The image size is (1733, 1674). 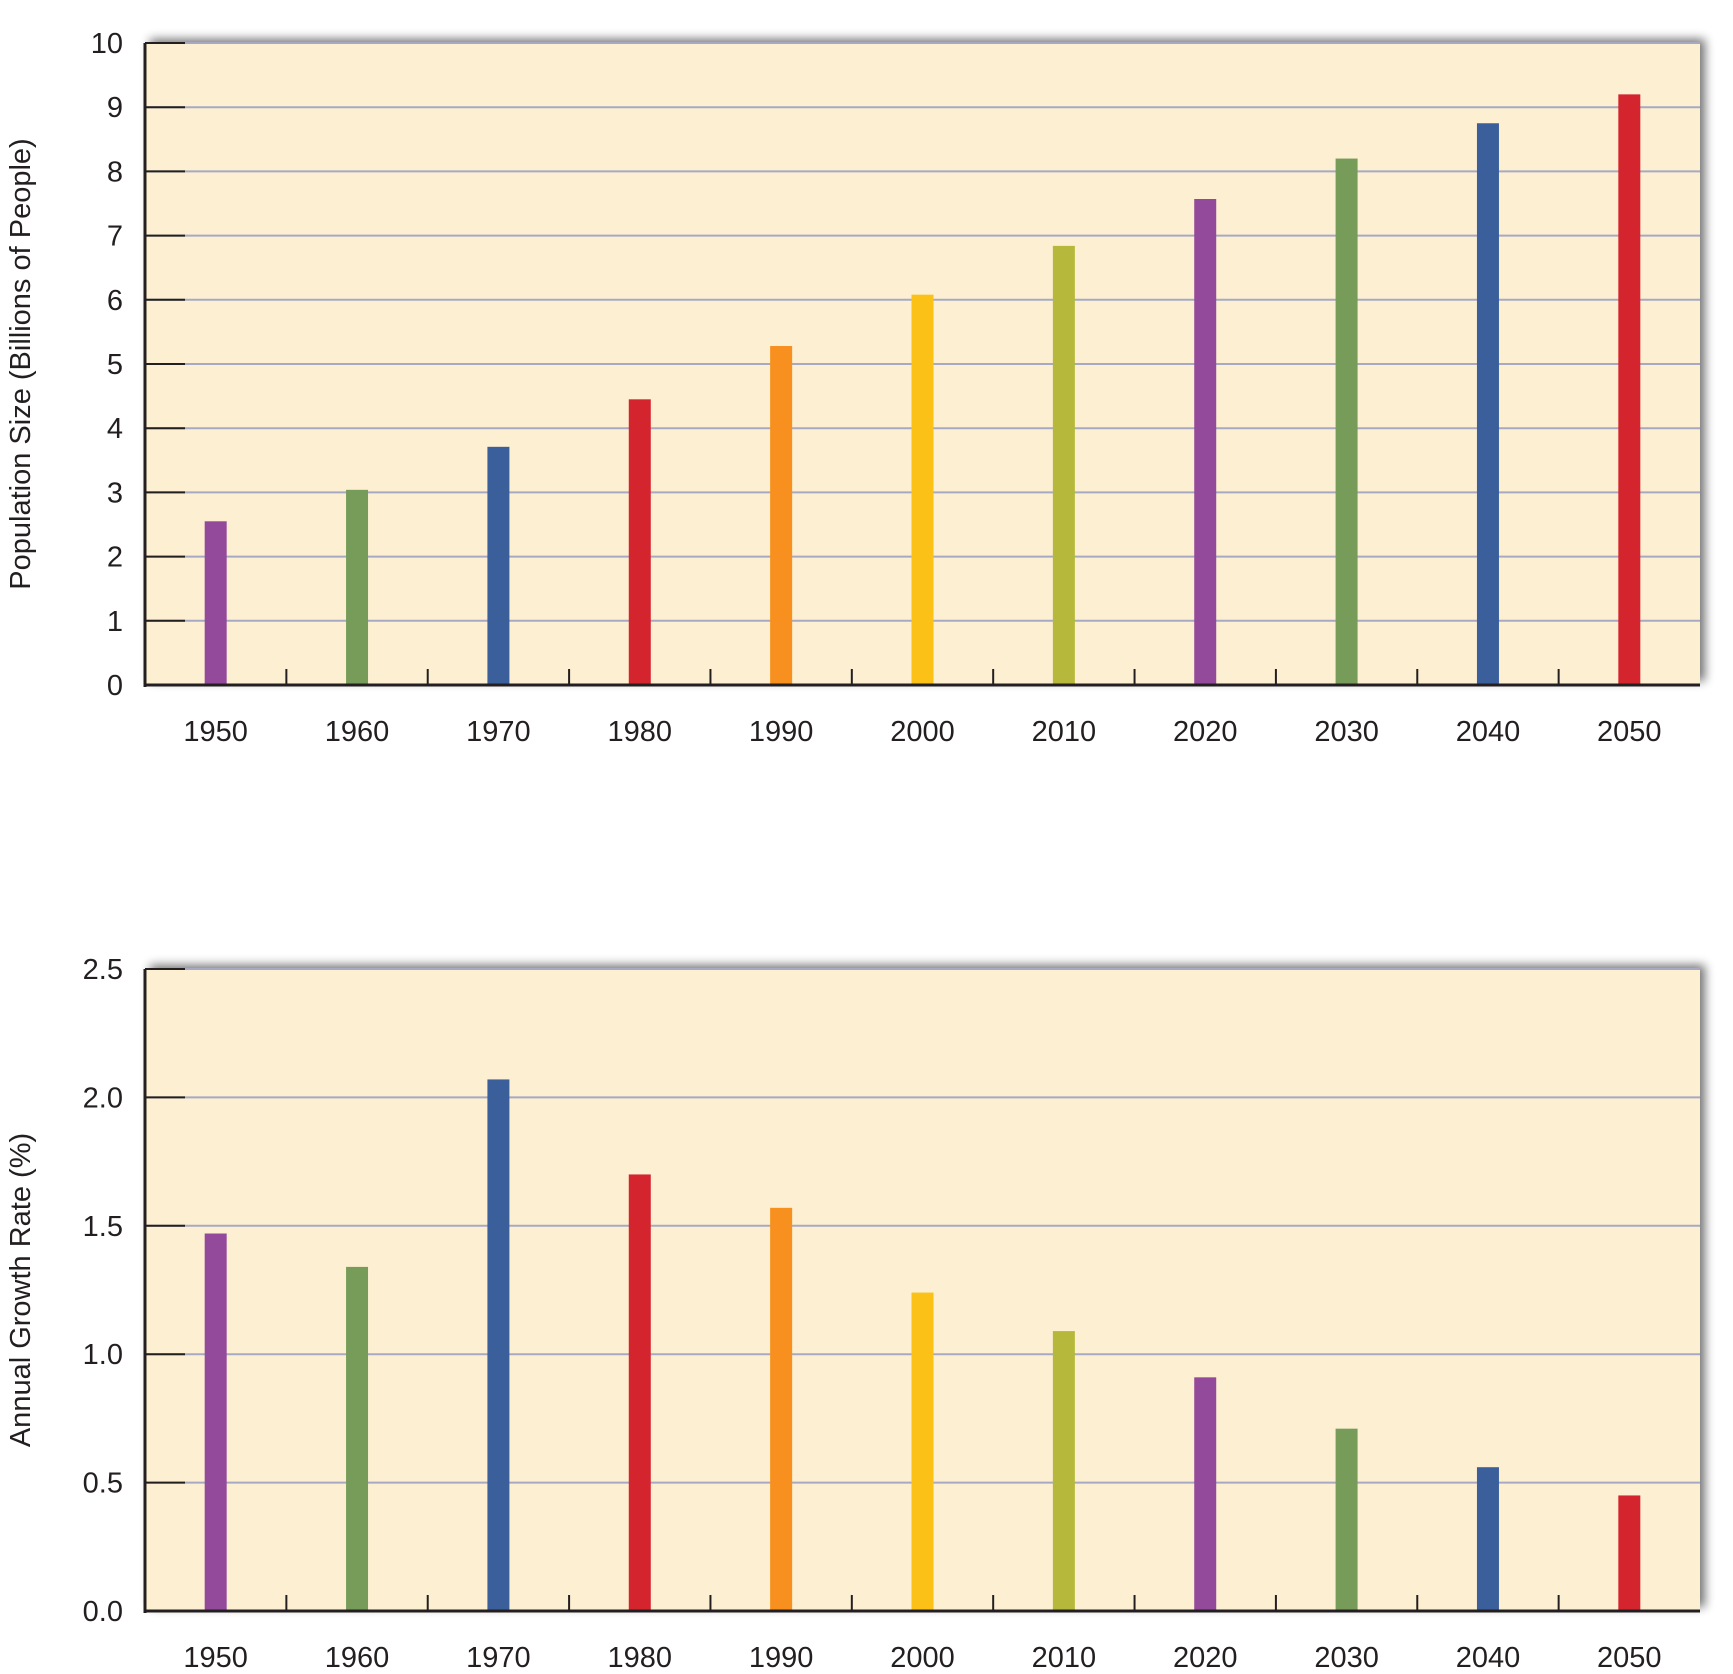 I want to click on y-axis-title: Annual Growth Rate (%), so click(x=21, y=1290).